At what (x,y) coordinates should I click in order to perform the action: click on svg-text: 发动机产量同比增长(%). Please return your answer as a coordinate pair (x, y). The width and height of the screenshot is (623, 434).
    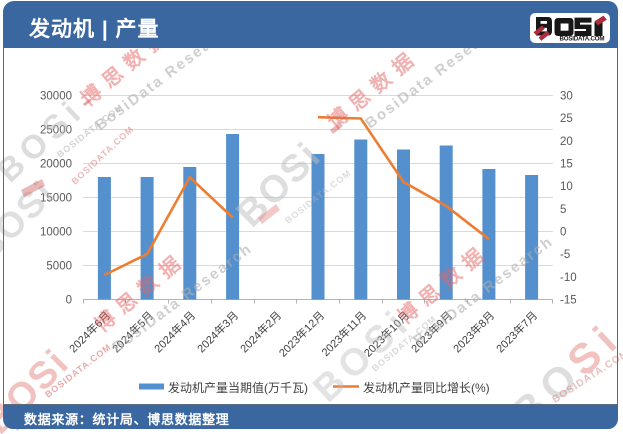
    Looking at the image, I should click on (426, 387).